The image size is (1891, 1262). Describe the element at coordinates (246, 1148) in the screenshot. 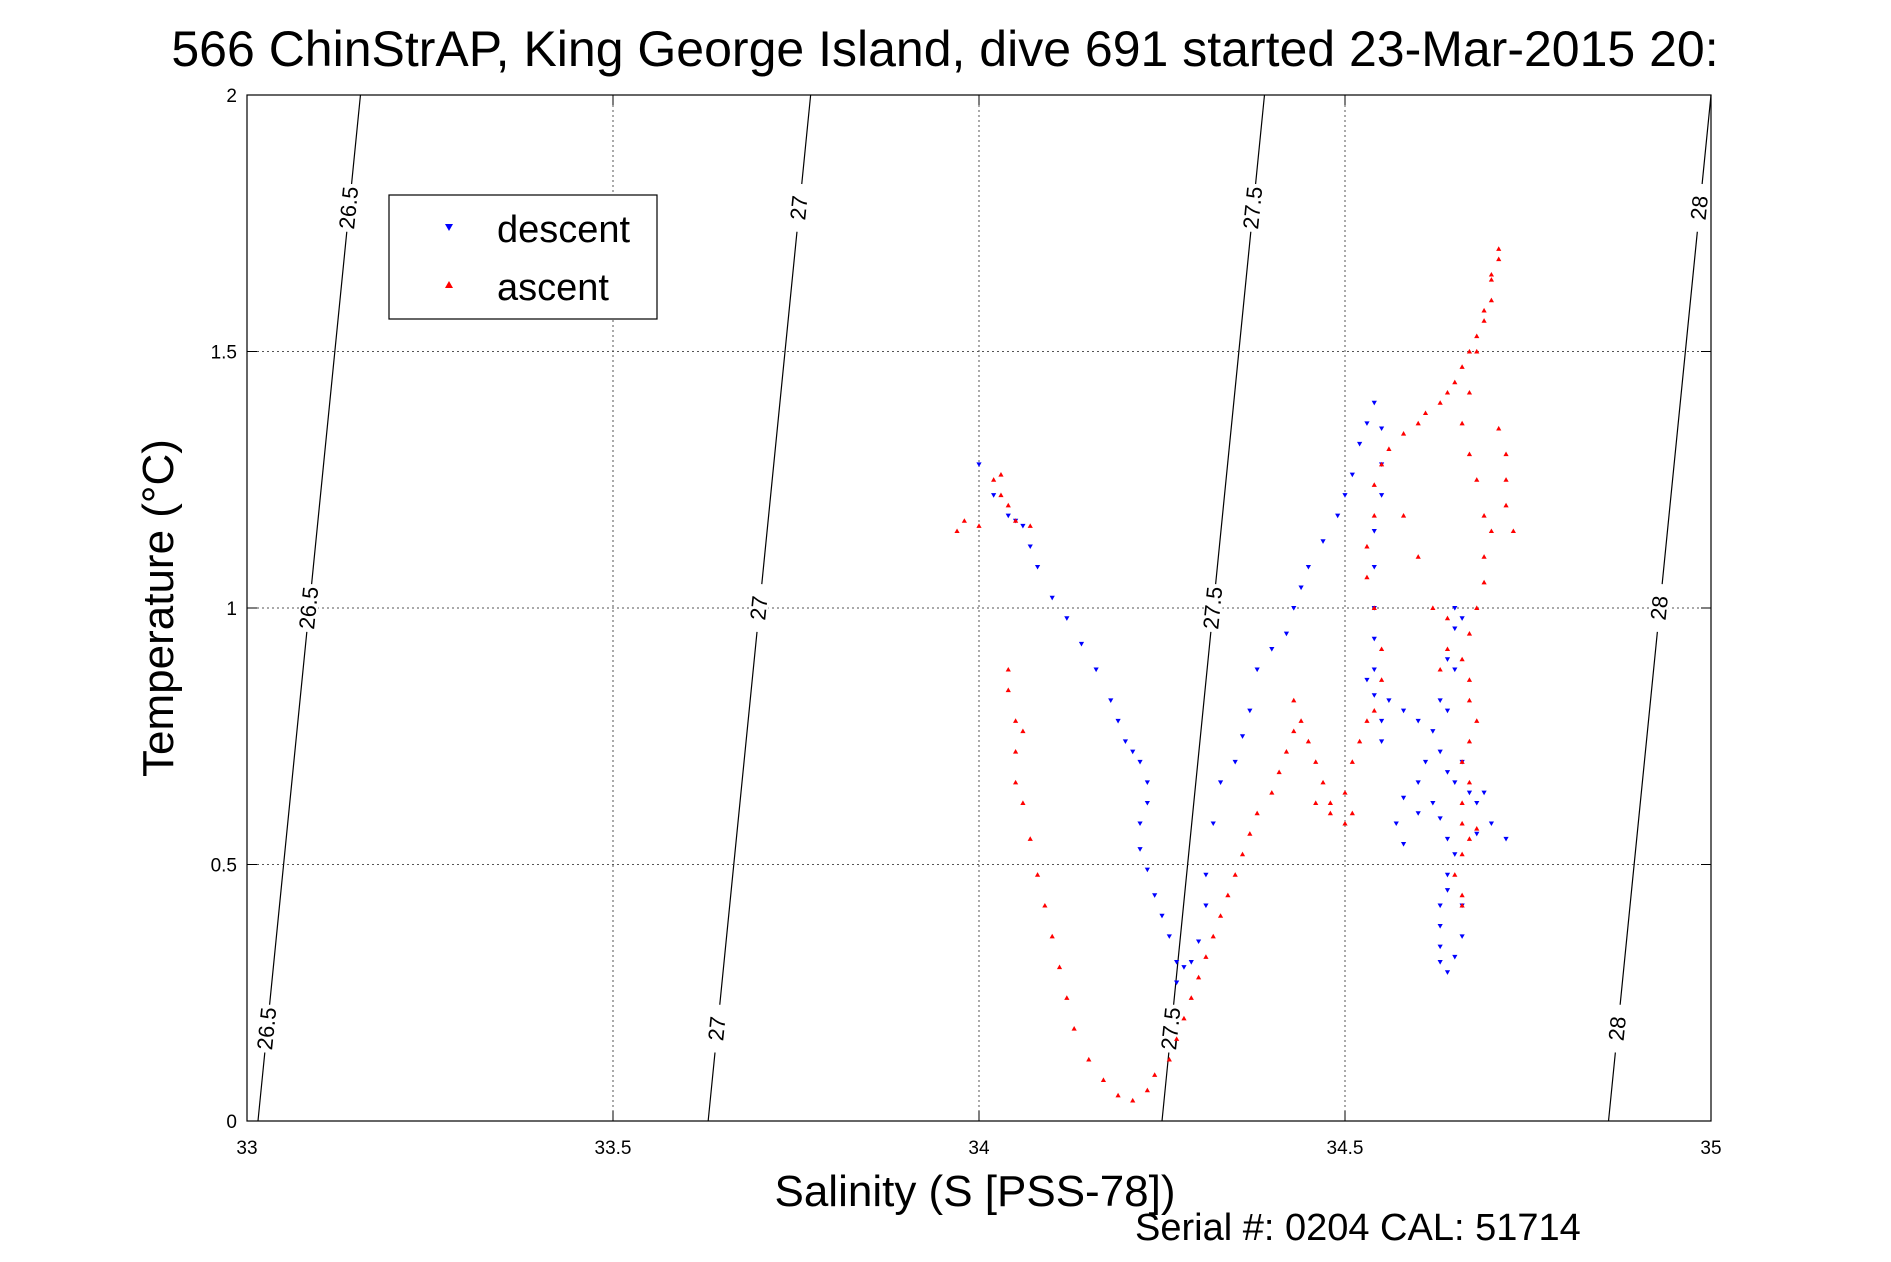

I see `x-tick-label: 33` at that location.